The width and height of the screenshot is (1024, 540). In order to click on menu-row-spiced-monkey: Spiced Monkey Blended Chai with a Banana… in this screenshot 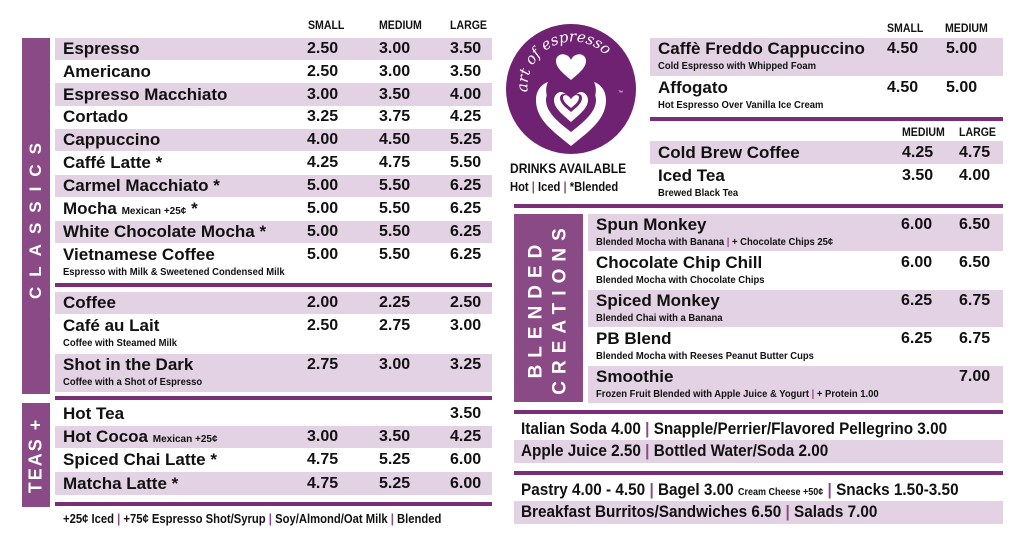, I will do `click(795, 308)`.